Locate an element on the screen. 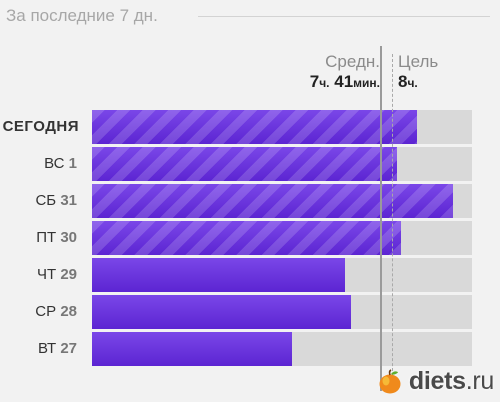 This screenshot has height=402, width=500. day-row: СЕГОДНЯ is located at coordinates (250, 127).